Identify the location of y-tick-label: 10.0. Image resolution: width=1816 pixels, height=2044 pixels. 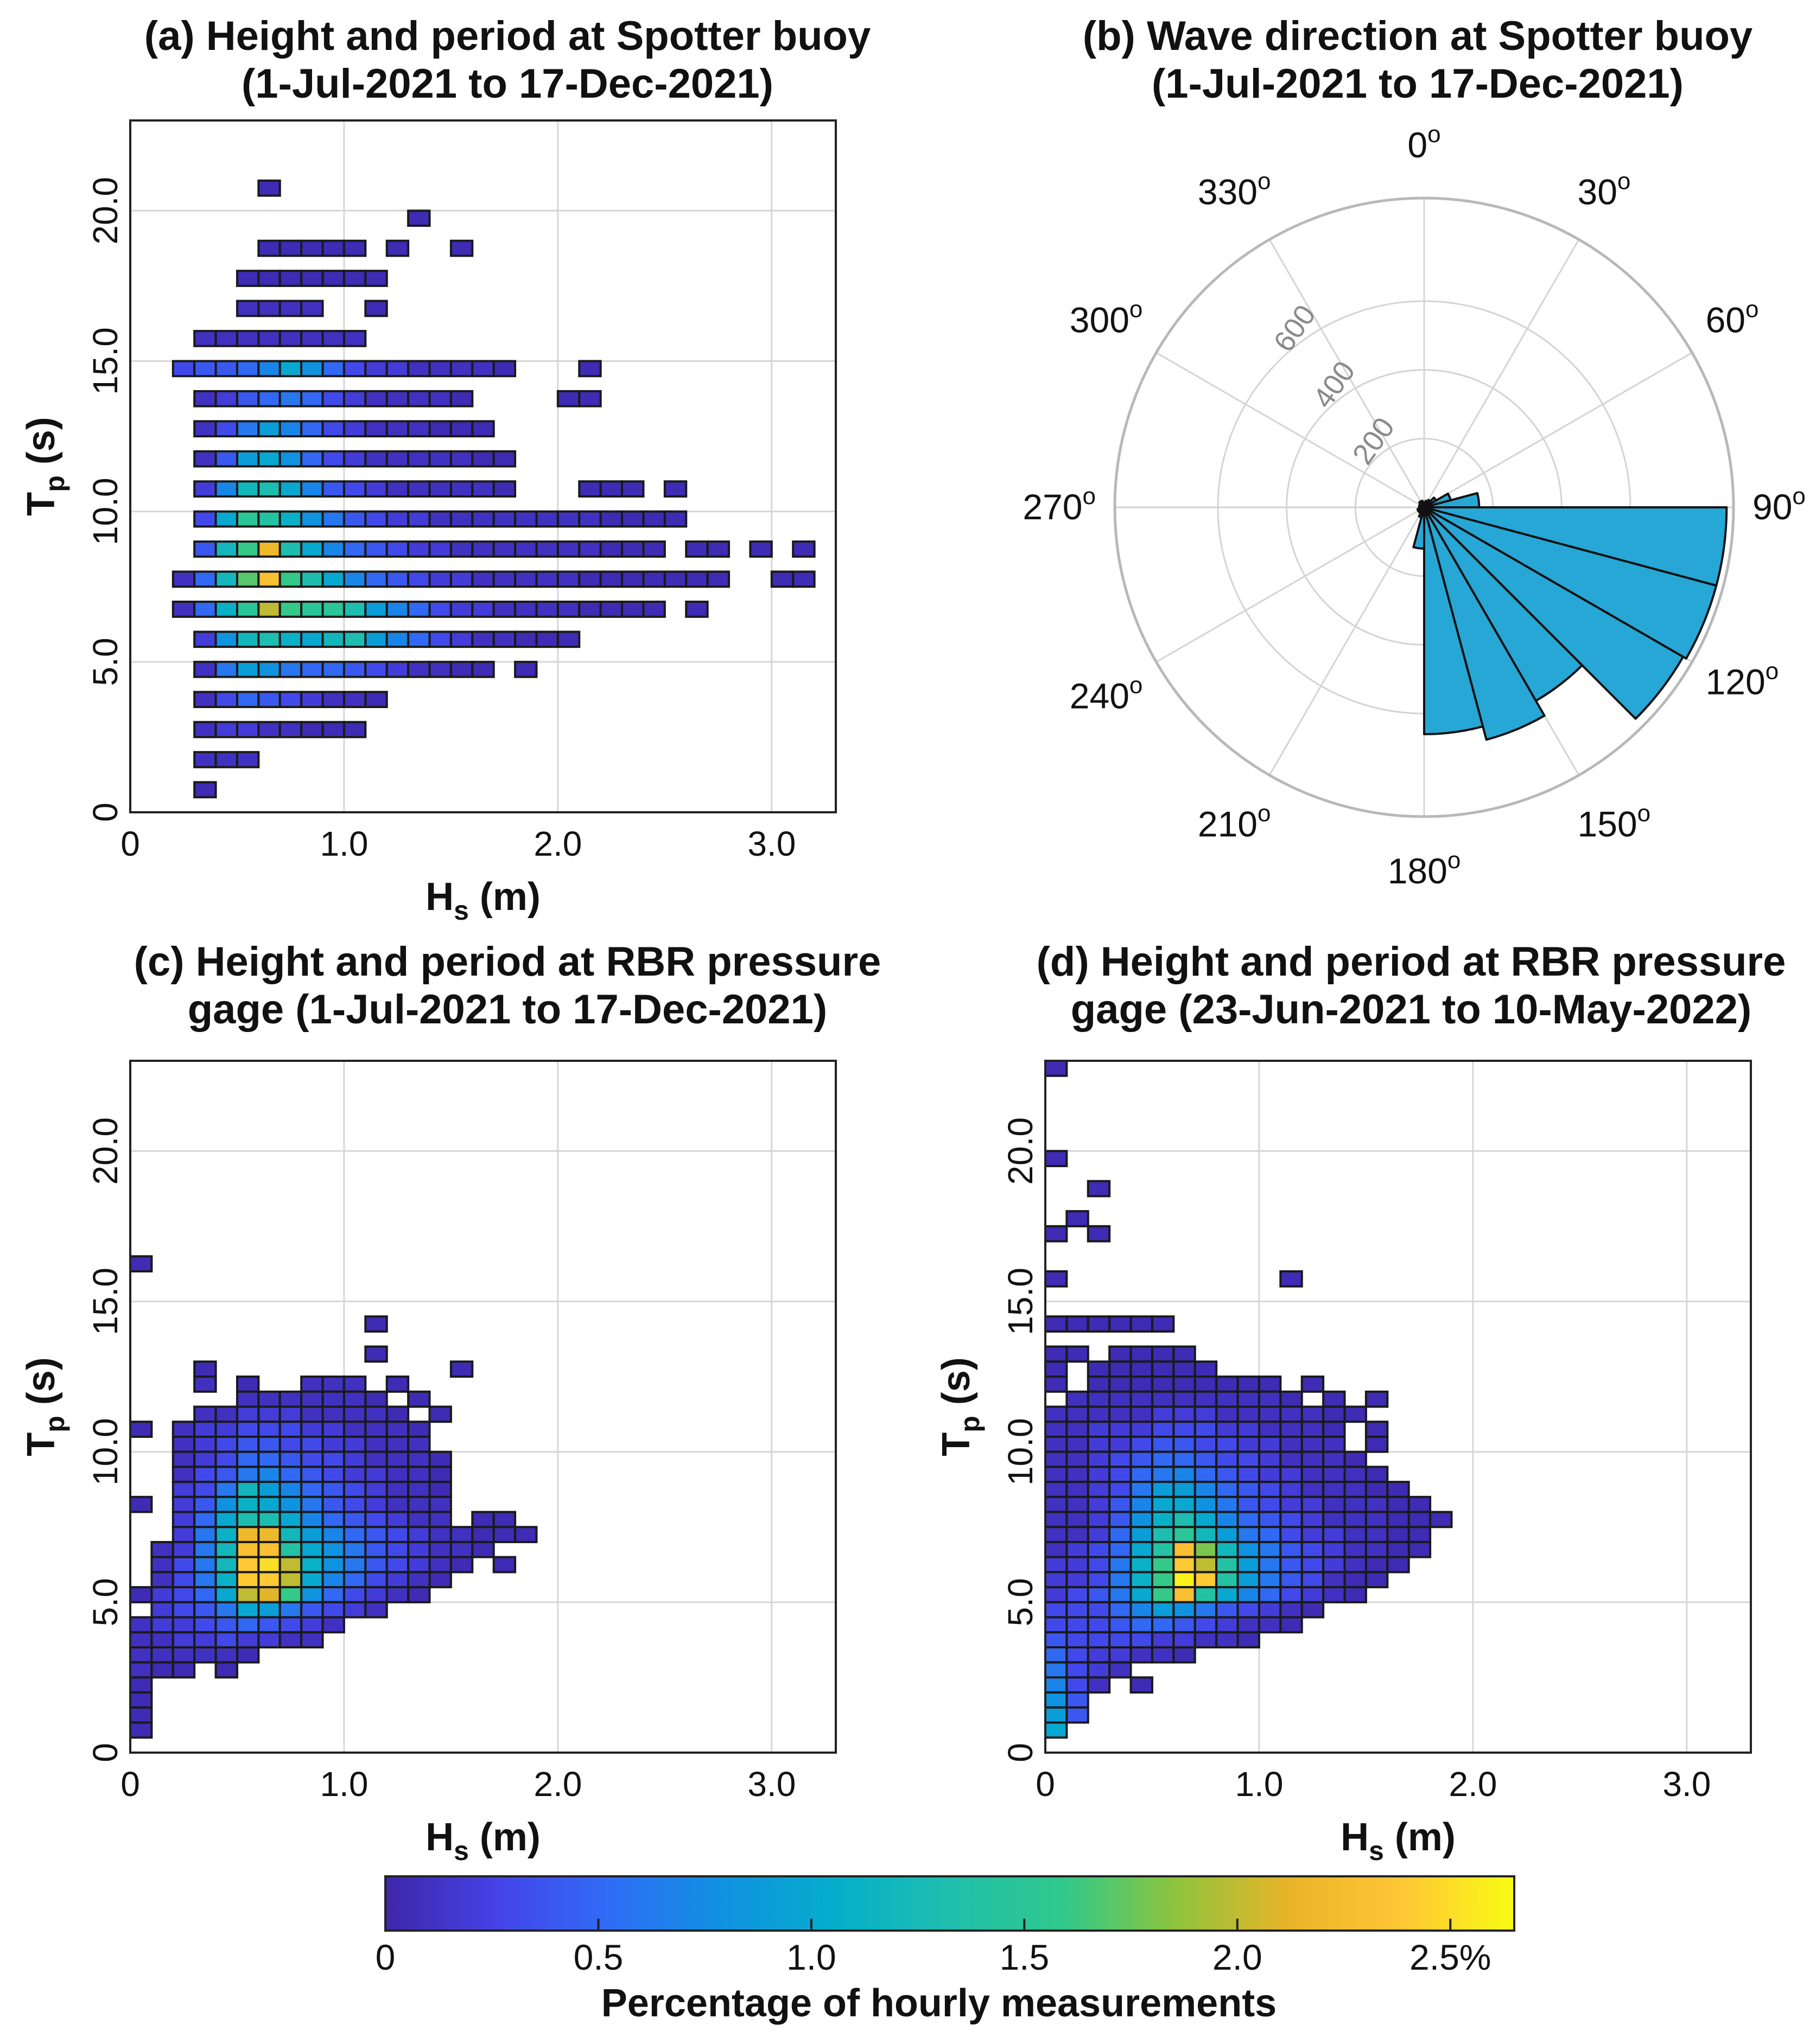
(1020, 1452).